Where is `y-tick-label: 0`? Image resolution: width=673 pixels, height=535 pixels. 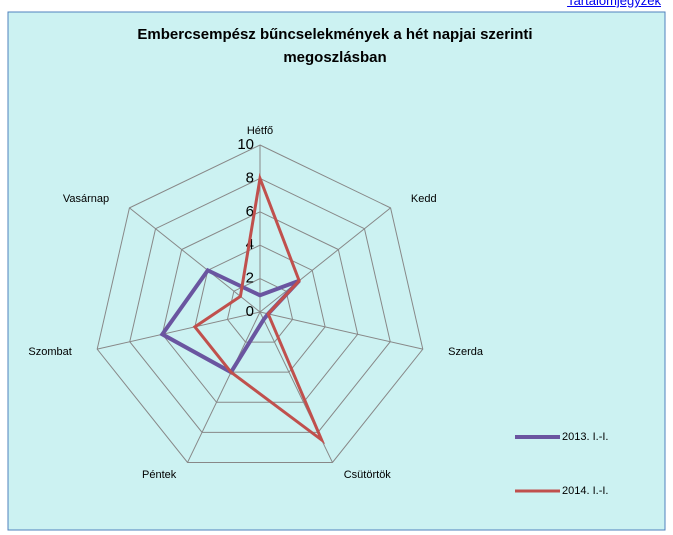
y-tick-label: 0 is located at coordinates (250, 311).